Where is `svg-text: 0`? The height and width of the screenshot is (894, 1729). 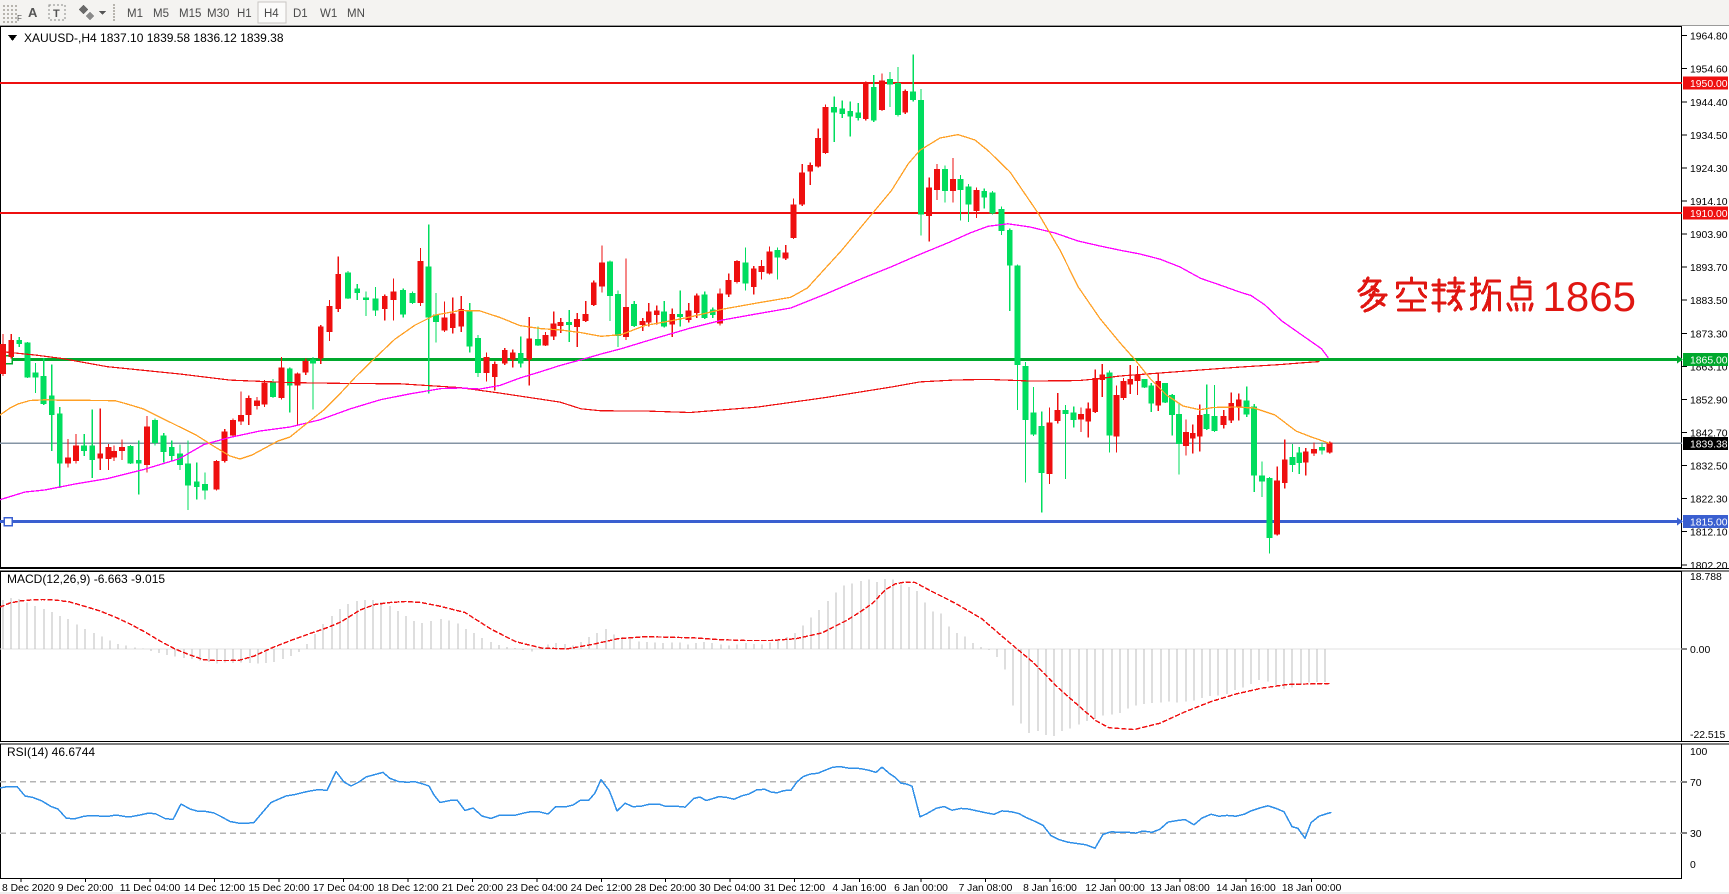 svg-text: 0 is located at coordinates (1693, 865).